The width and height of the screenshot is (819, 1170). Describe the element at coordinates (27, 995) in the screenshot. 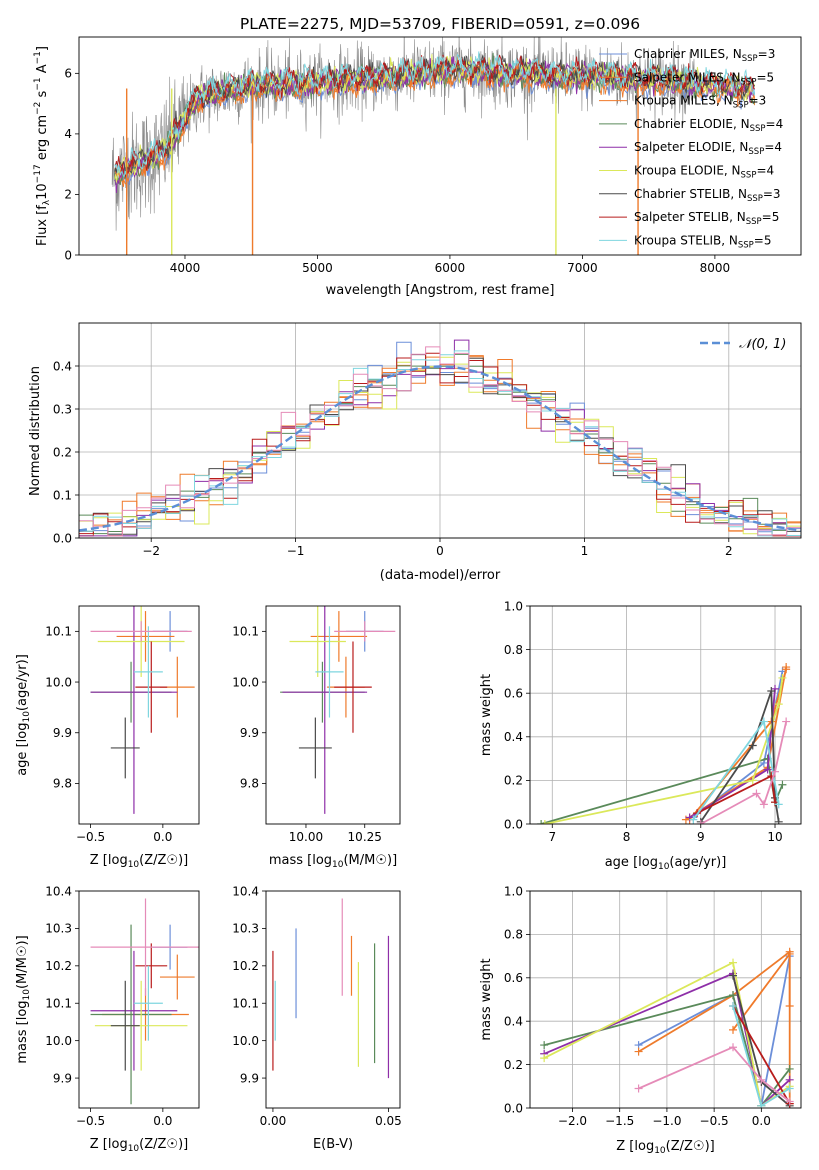

I see `y-axis-label-sub: 10` at that location.